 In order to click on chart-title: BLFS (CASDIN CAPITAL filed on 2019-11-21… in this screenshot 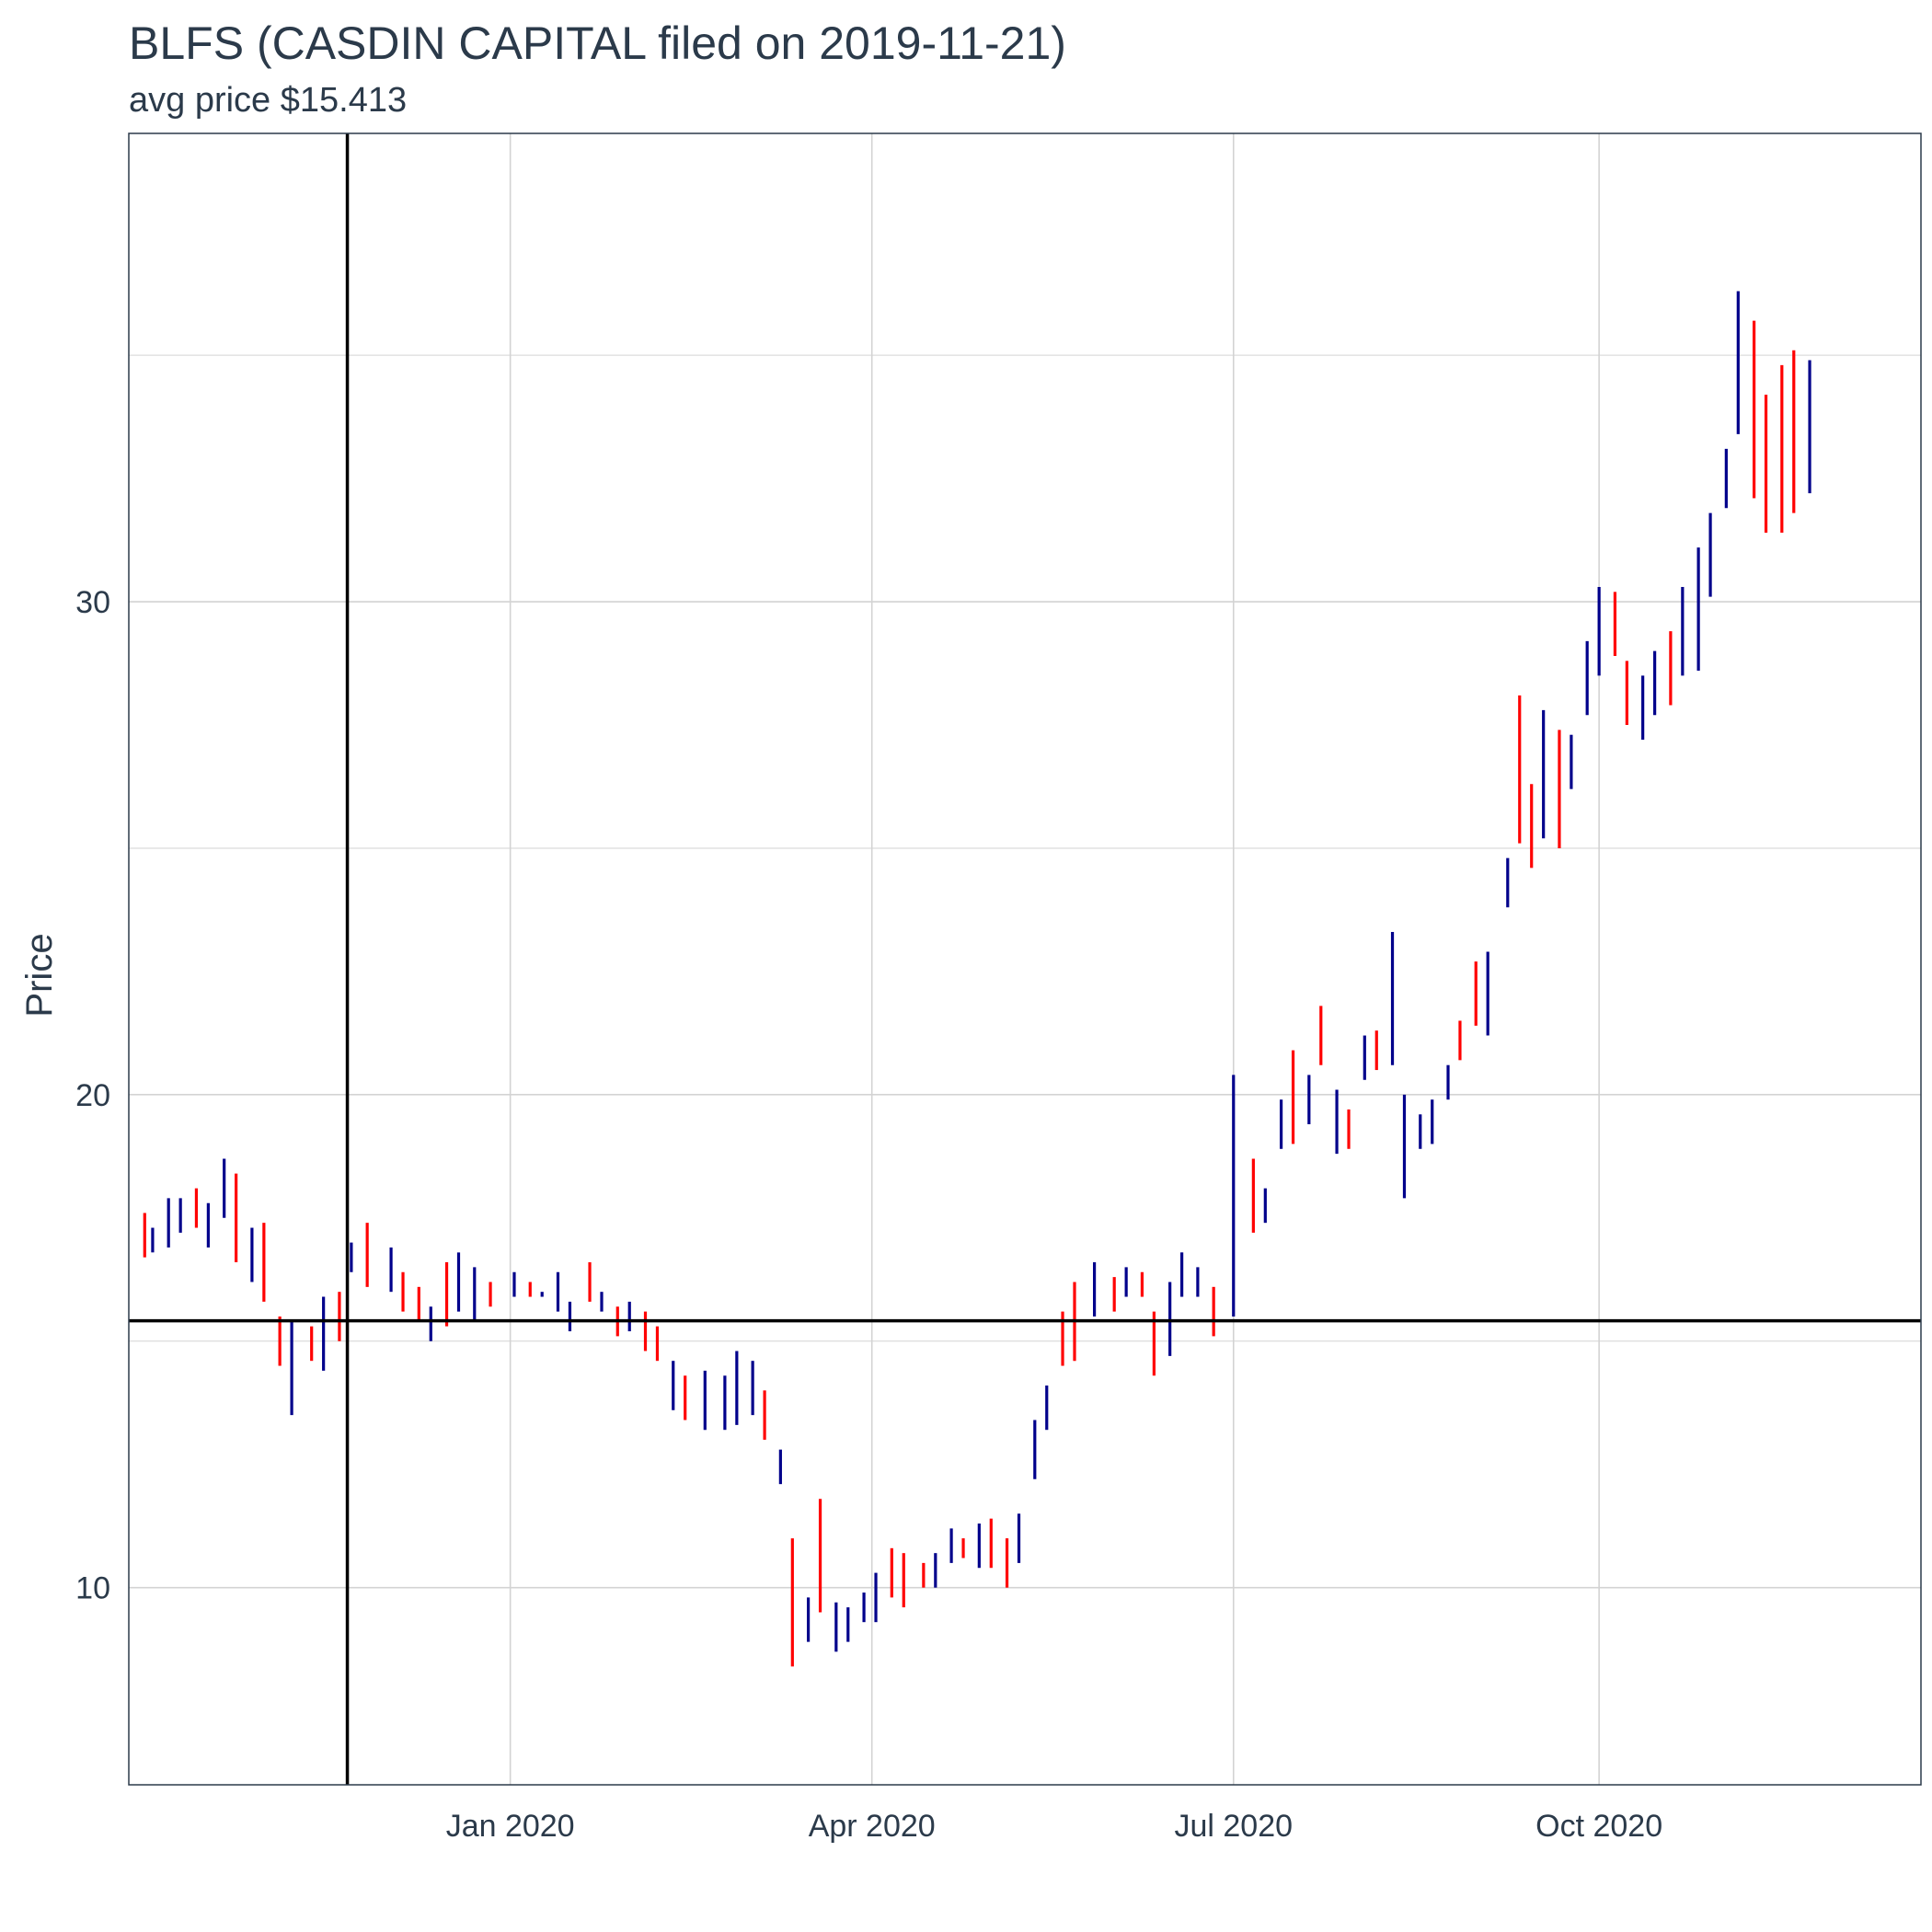, I will do `click(597, 43)`.